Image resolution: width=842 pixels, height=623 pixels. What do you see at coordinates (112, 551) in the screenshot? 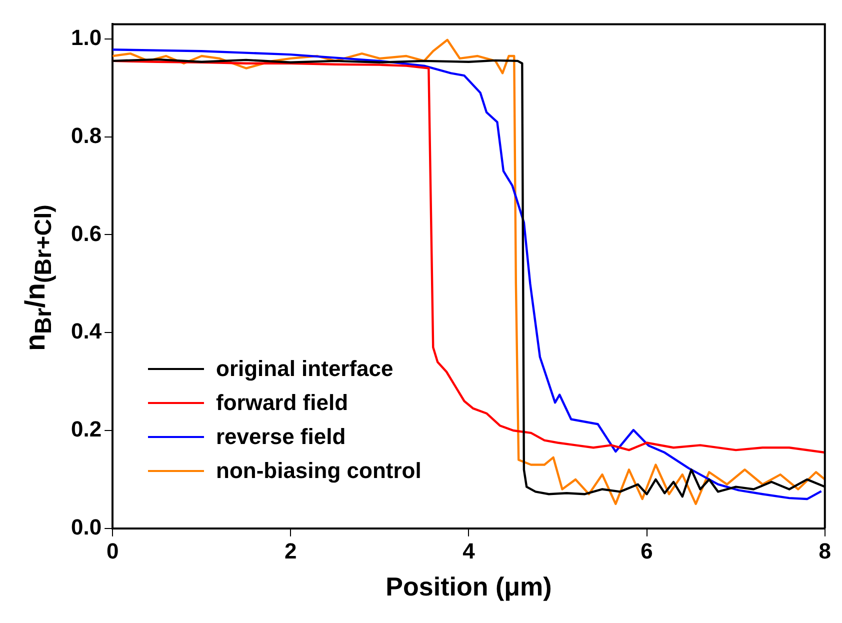
I see `x-tick-label: 0` at bounding box center [112, 551].